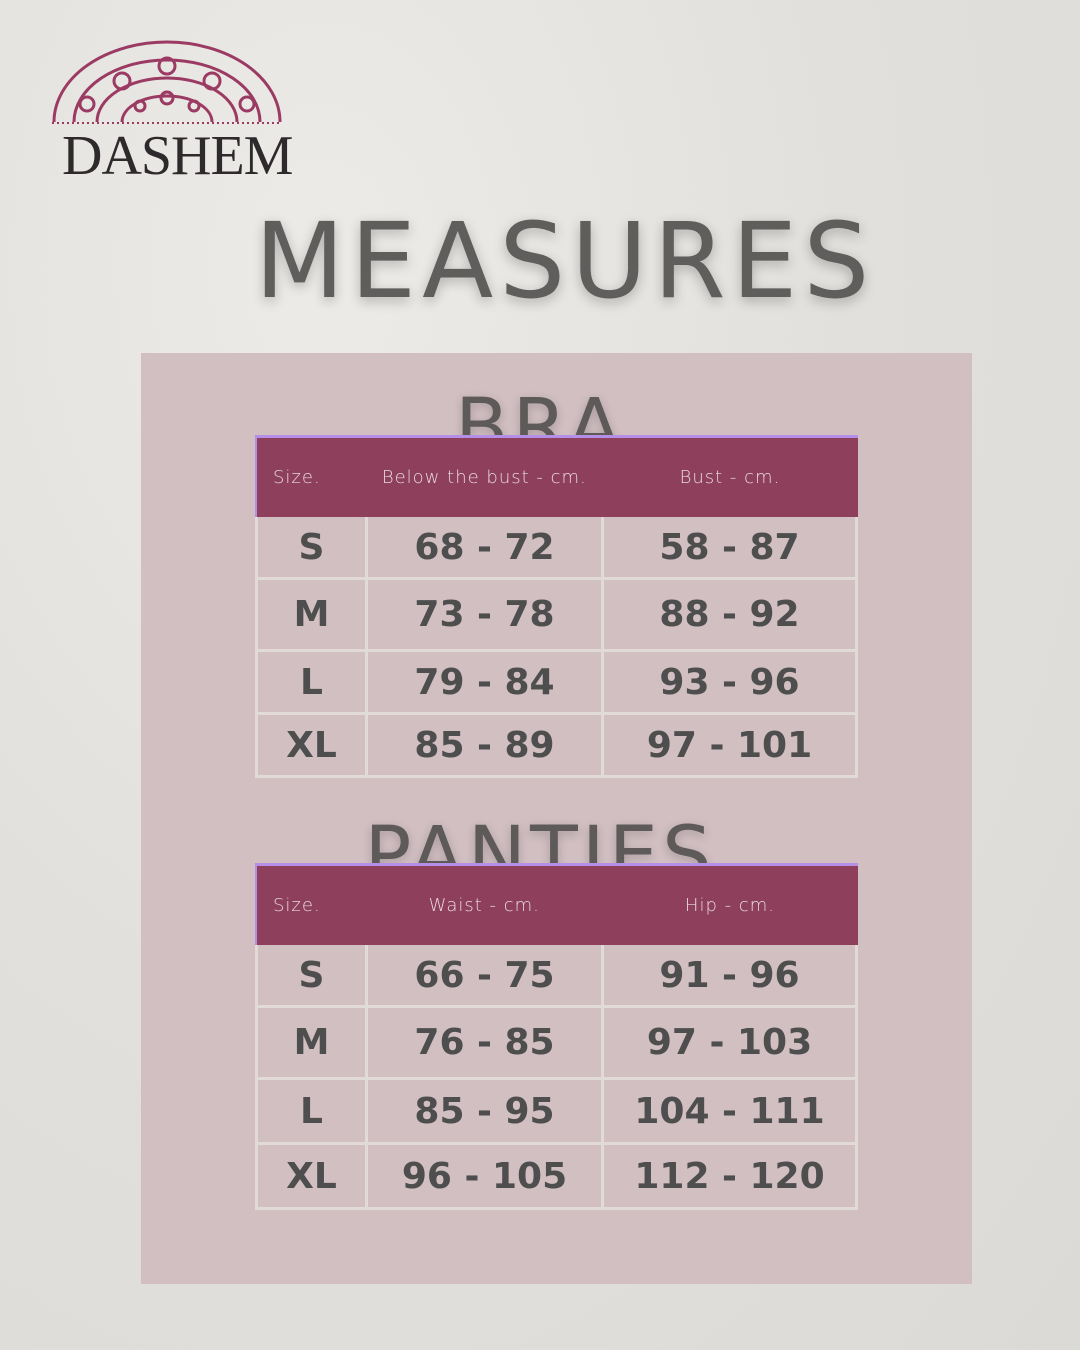  What do you see at coordinates (484, 477) in the screenshot?
I see `column-header: Below the bust - cm.` at bounding box center [484, 477].